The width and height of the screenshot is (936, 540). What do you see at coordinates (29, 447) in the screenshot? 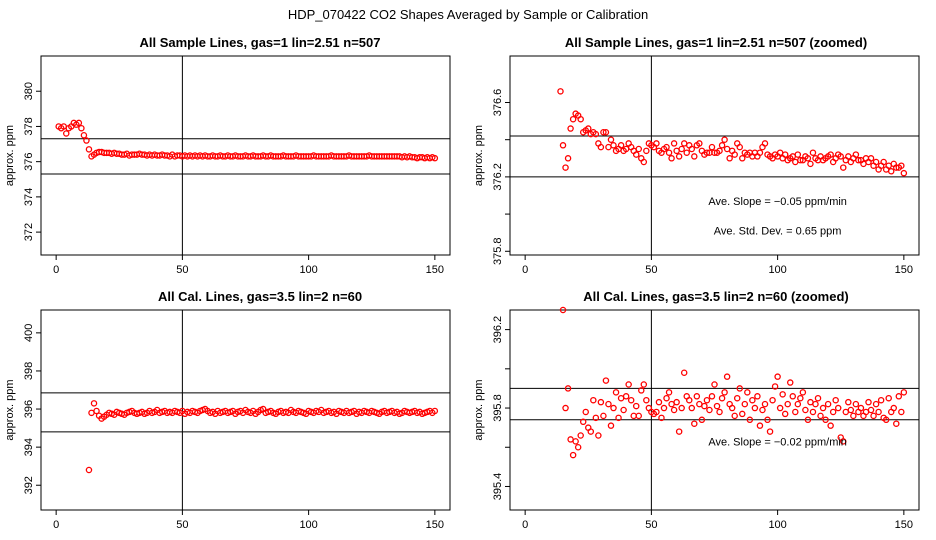
I see `y-tick-label: 394` at bounding box center [29, 447].